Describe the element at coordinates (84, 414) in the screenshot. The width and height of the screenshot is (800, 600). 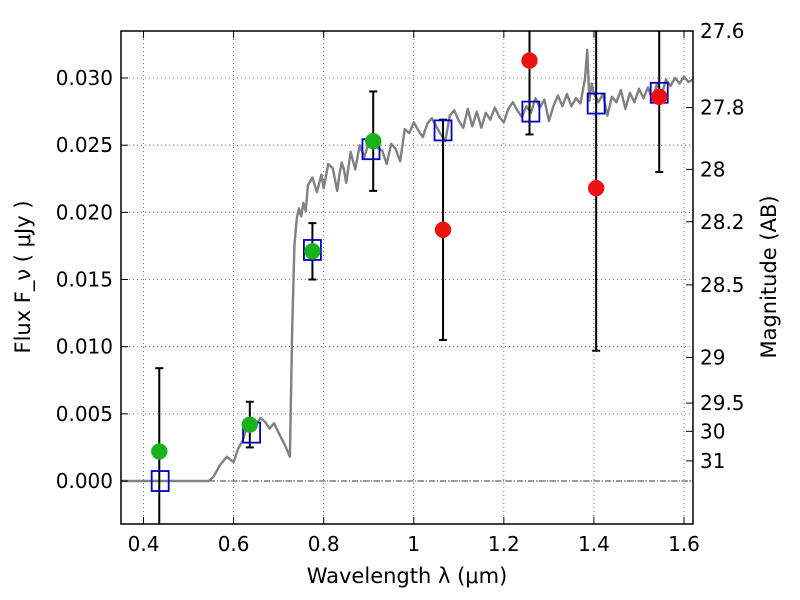
I see `y-tick-label: 0.005` at that location.